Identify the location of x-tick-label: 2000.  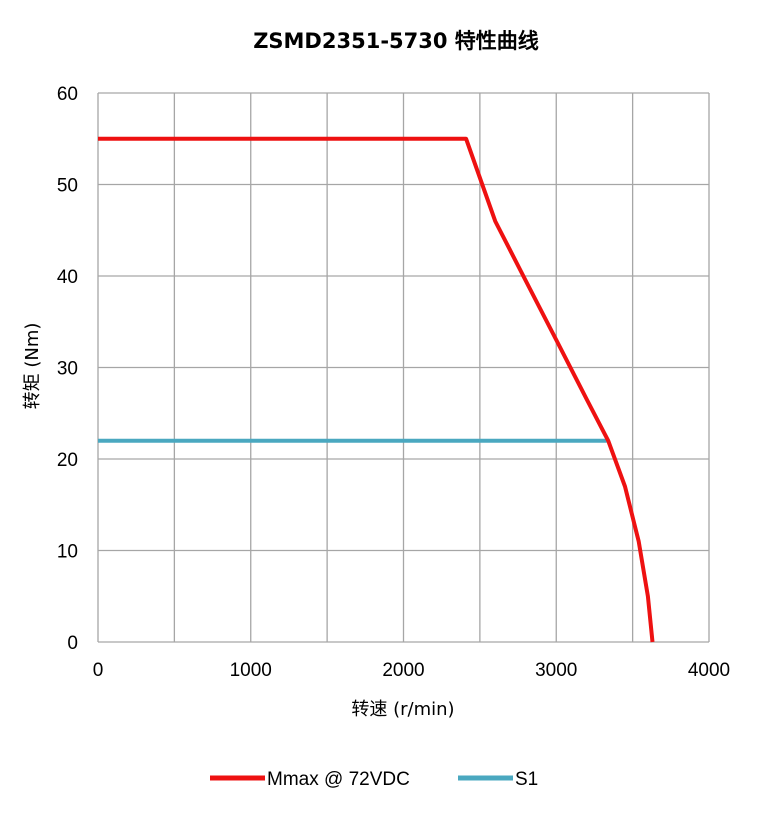
(403, 670).